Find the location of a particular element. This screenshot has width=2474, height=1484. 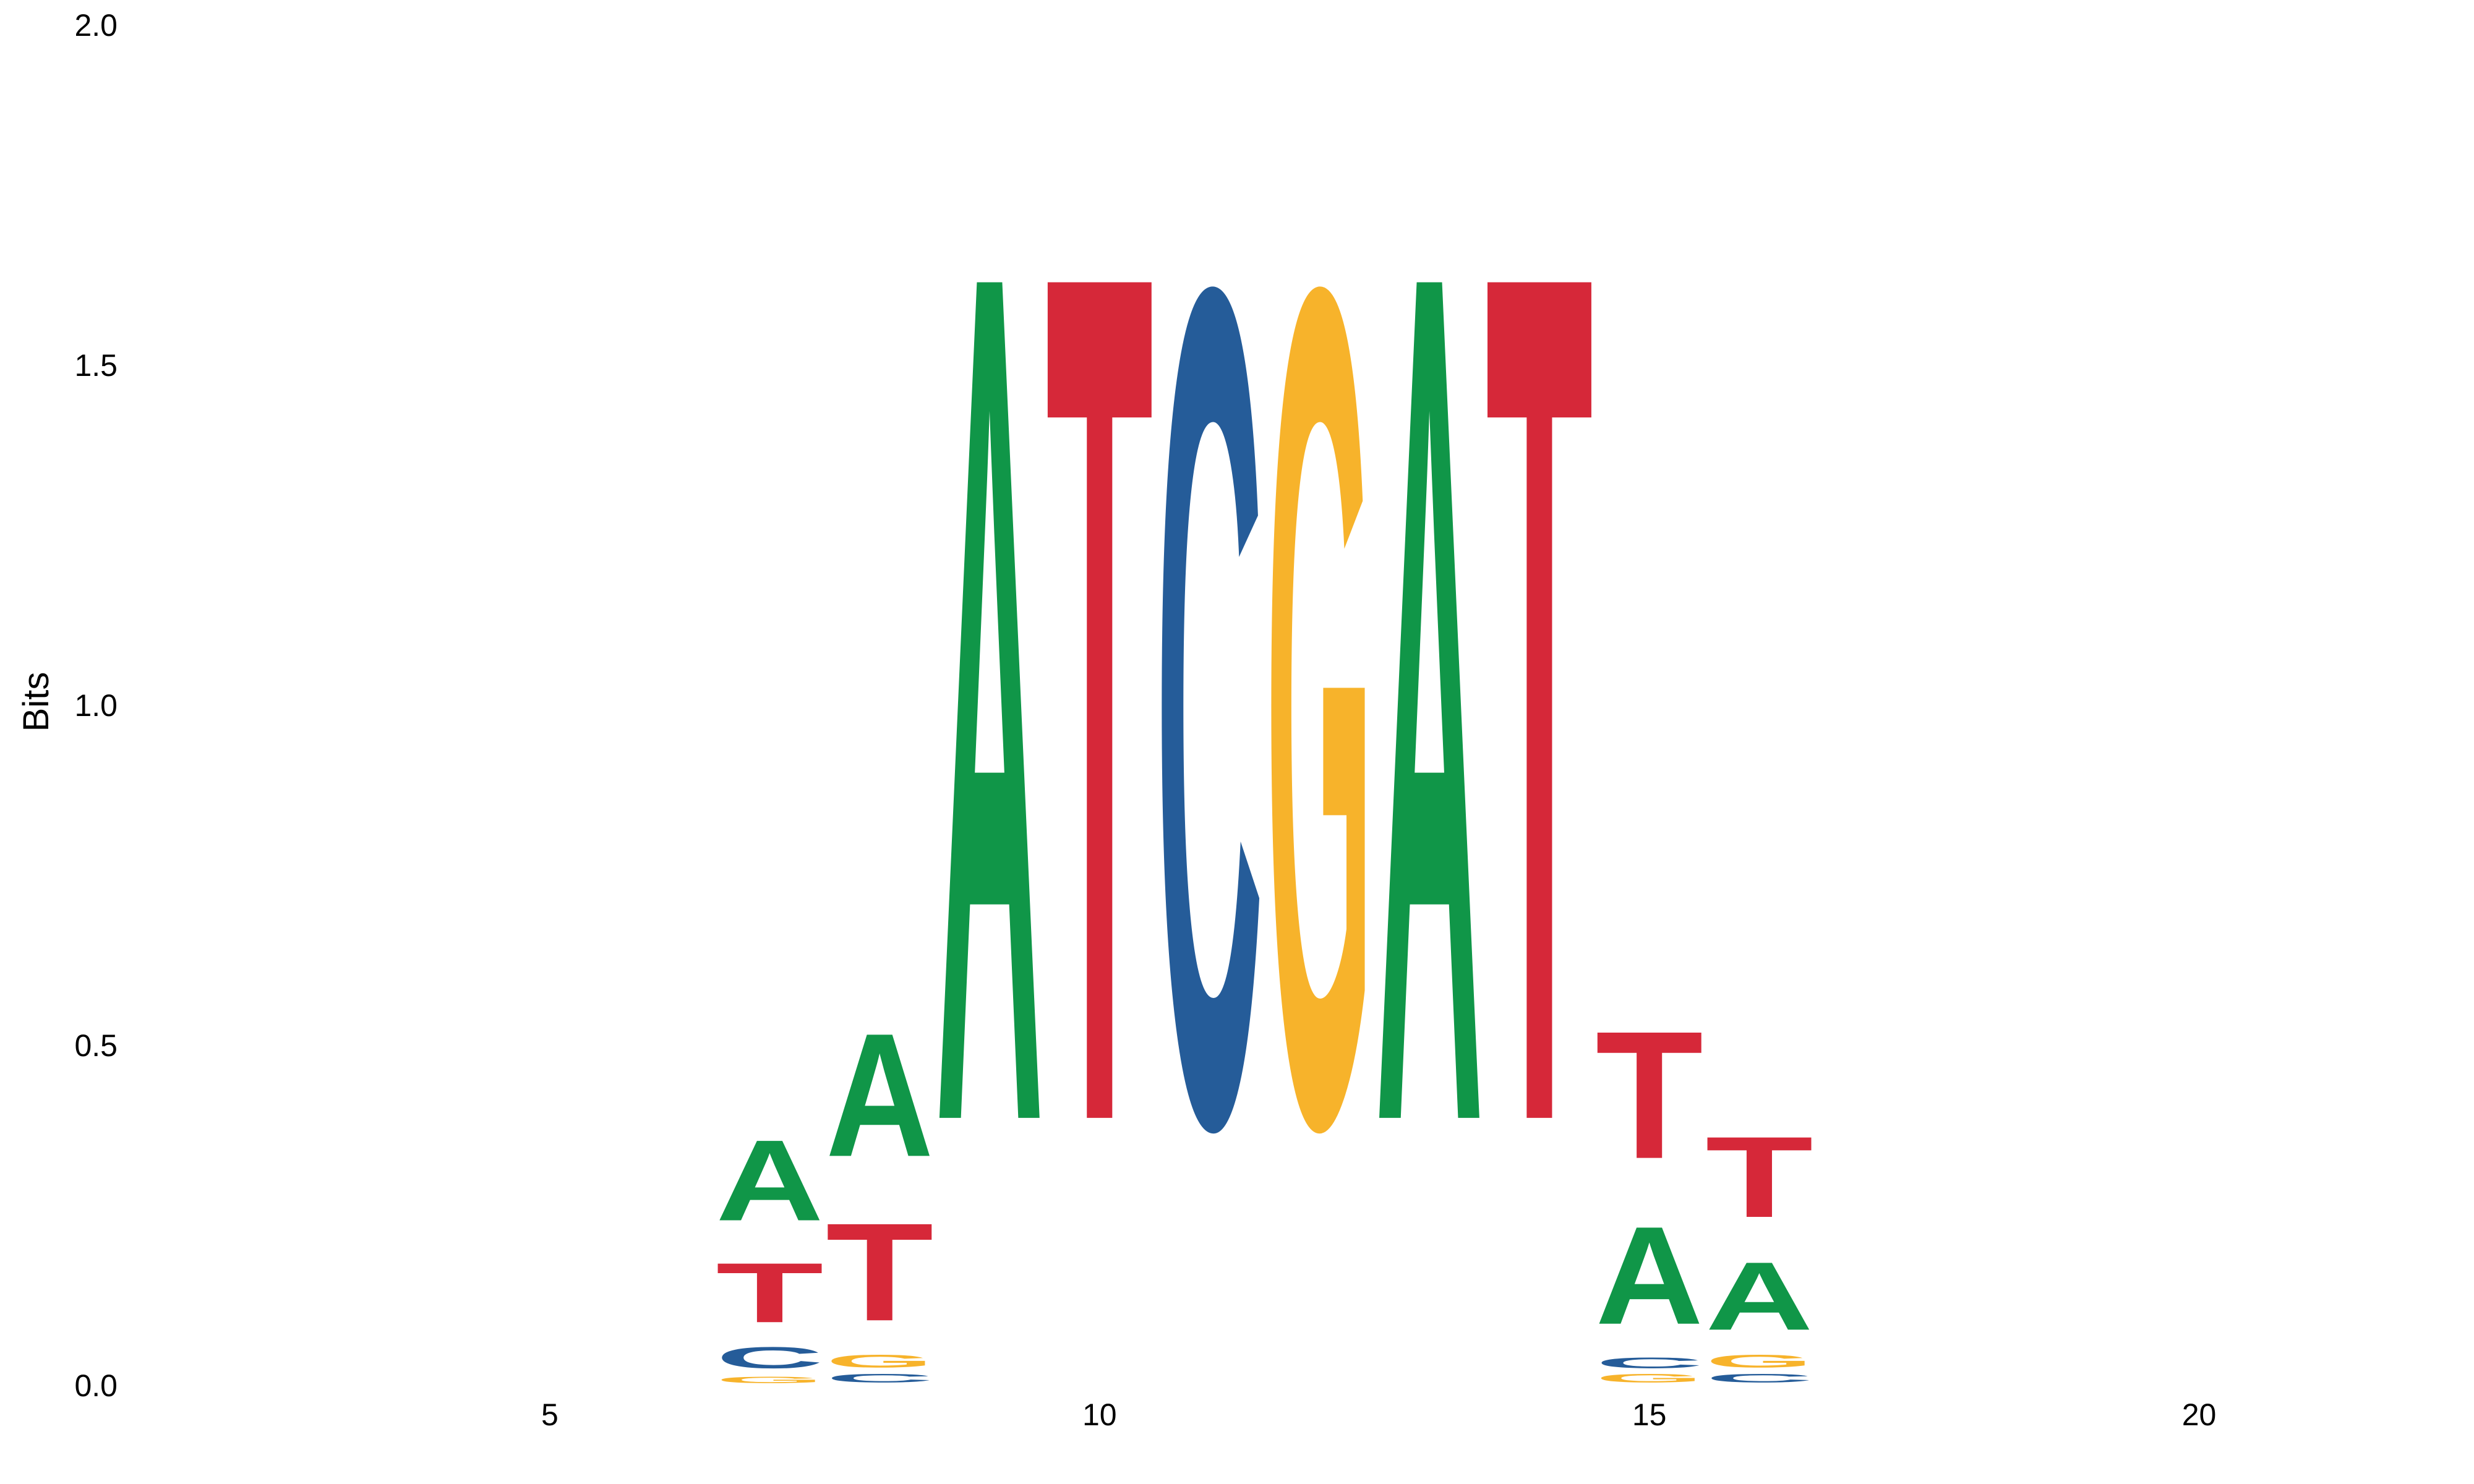

x-tick-label: 5 is located at coordinates (550, 1414).